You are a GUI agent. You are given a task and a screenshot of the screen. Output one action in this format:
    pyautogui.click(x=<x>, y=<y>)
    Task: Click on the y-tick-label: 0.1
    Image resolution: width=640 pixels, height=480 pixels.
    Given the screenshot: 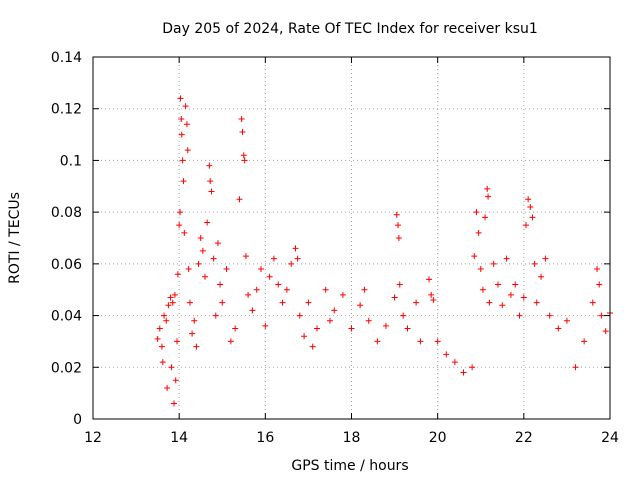 What is the action you would take?
    pyautogui.click(x=71, y=161)
    